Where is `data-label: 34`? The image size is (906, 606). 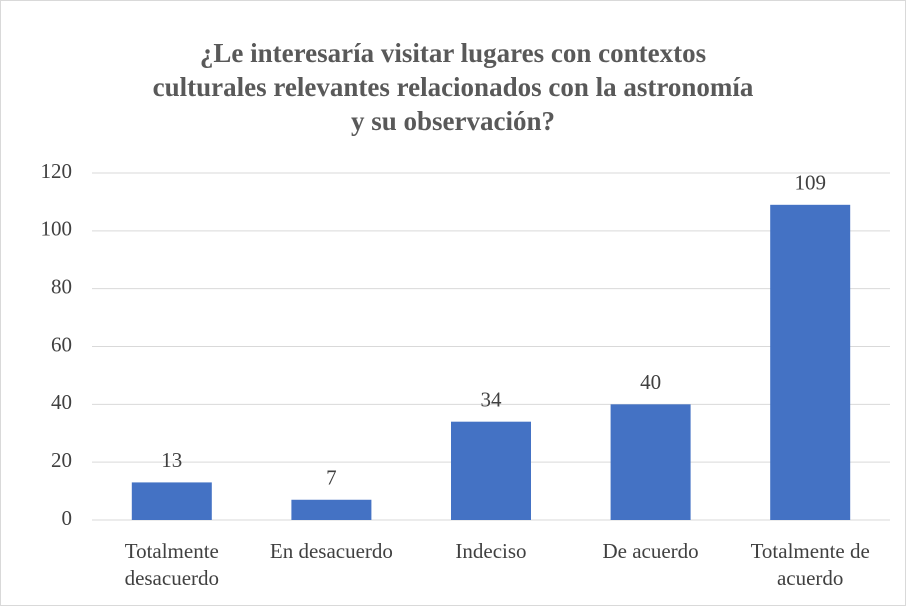
data-label: 34 is located at coordinates (492, 399).